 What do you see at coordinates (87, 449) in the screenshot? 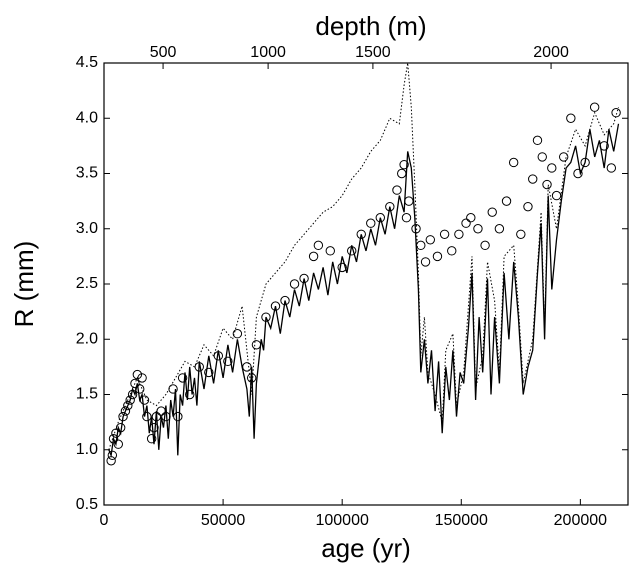
I see `y-tick-label: 1.0` at bounding box center [87, 449].